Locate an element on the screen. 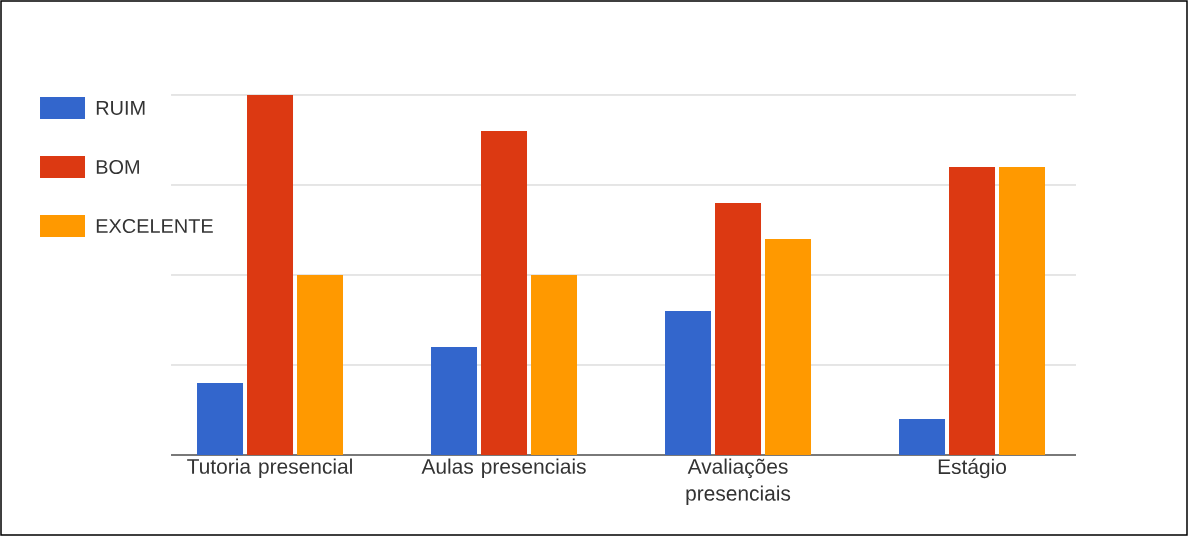  x-tick-label: Avaliações presenciais is located at coordinates (738, 481).